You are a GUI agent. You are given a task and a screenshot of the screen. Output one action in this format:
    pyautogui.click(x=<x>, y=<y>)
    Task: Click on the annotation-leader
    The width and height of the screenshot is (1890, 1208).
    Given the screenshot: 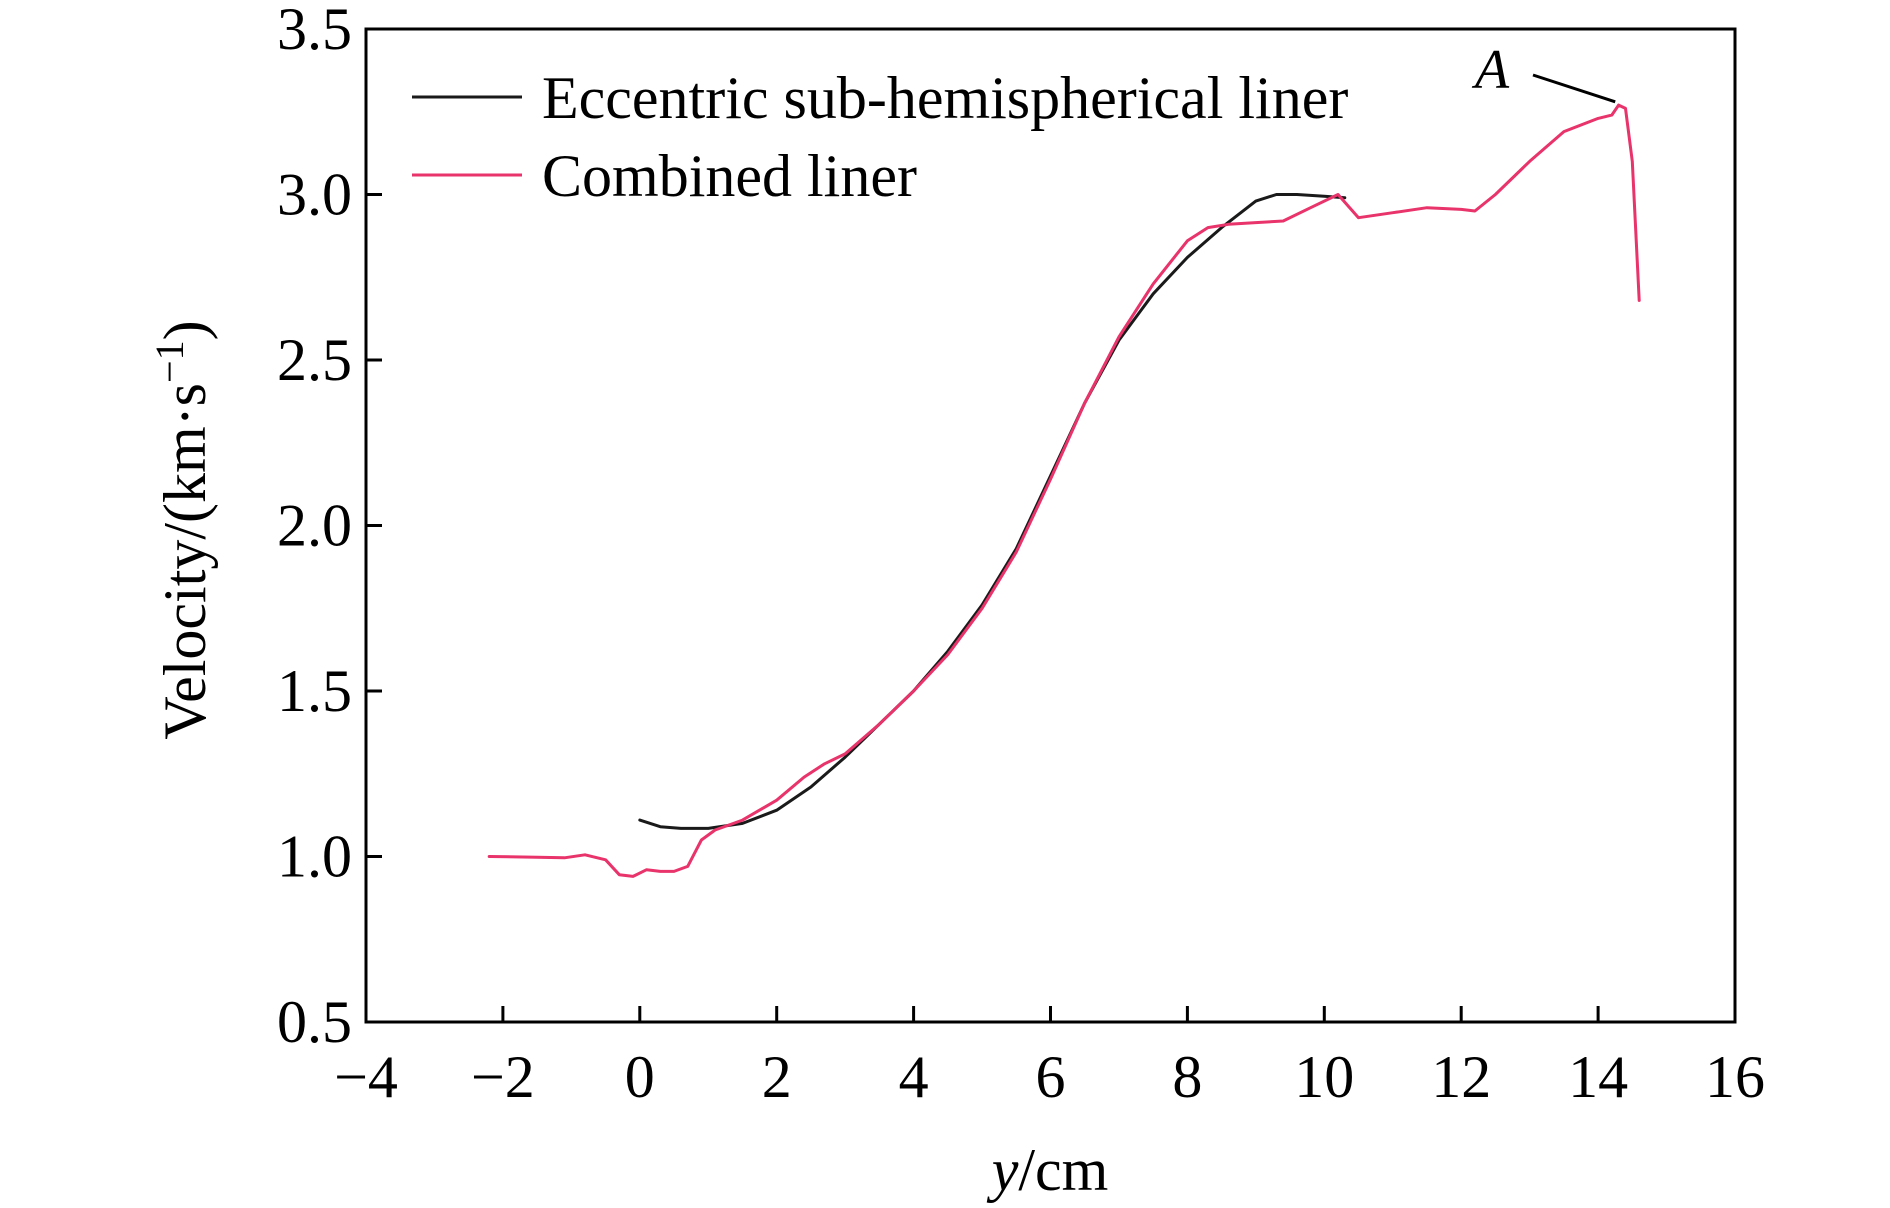 What is the action you would take?
    pyautogui.click(x=1574, y=88)
    